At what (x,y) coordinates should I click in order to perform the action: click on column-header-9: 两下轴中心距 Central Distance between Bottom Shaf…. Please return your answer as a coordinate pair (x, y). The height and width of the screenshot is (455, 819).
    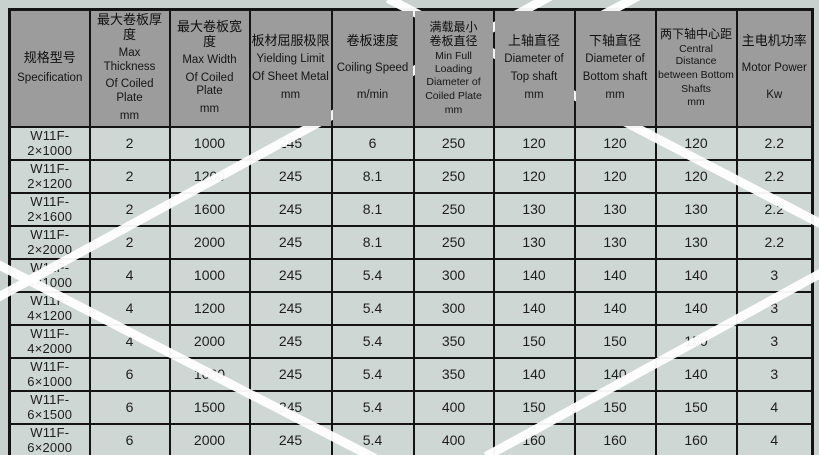
    Looking at the image, I should click on (696, 68).